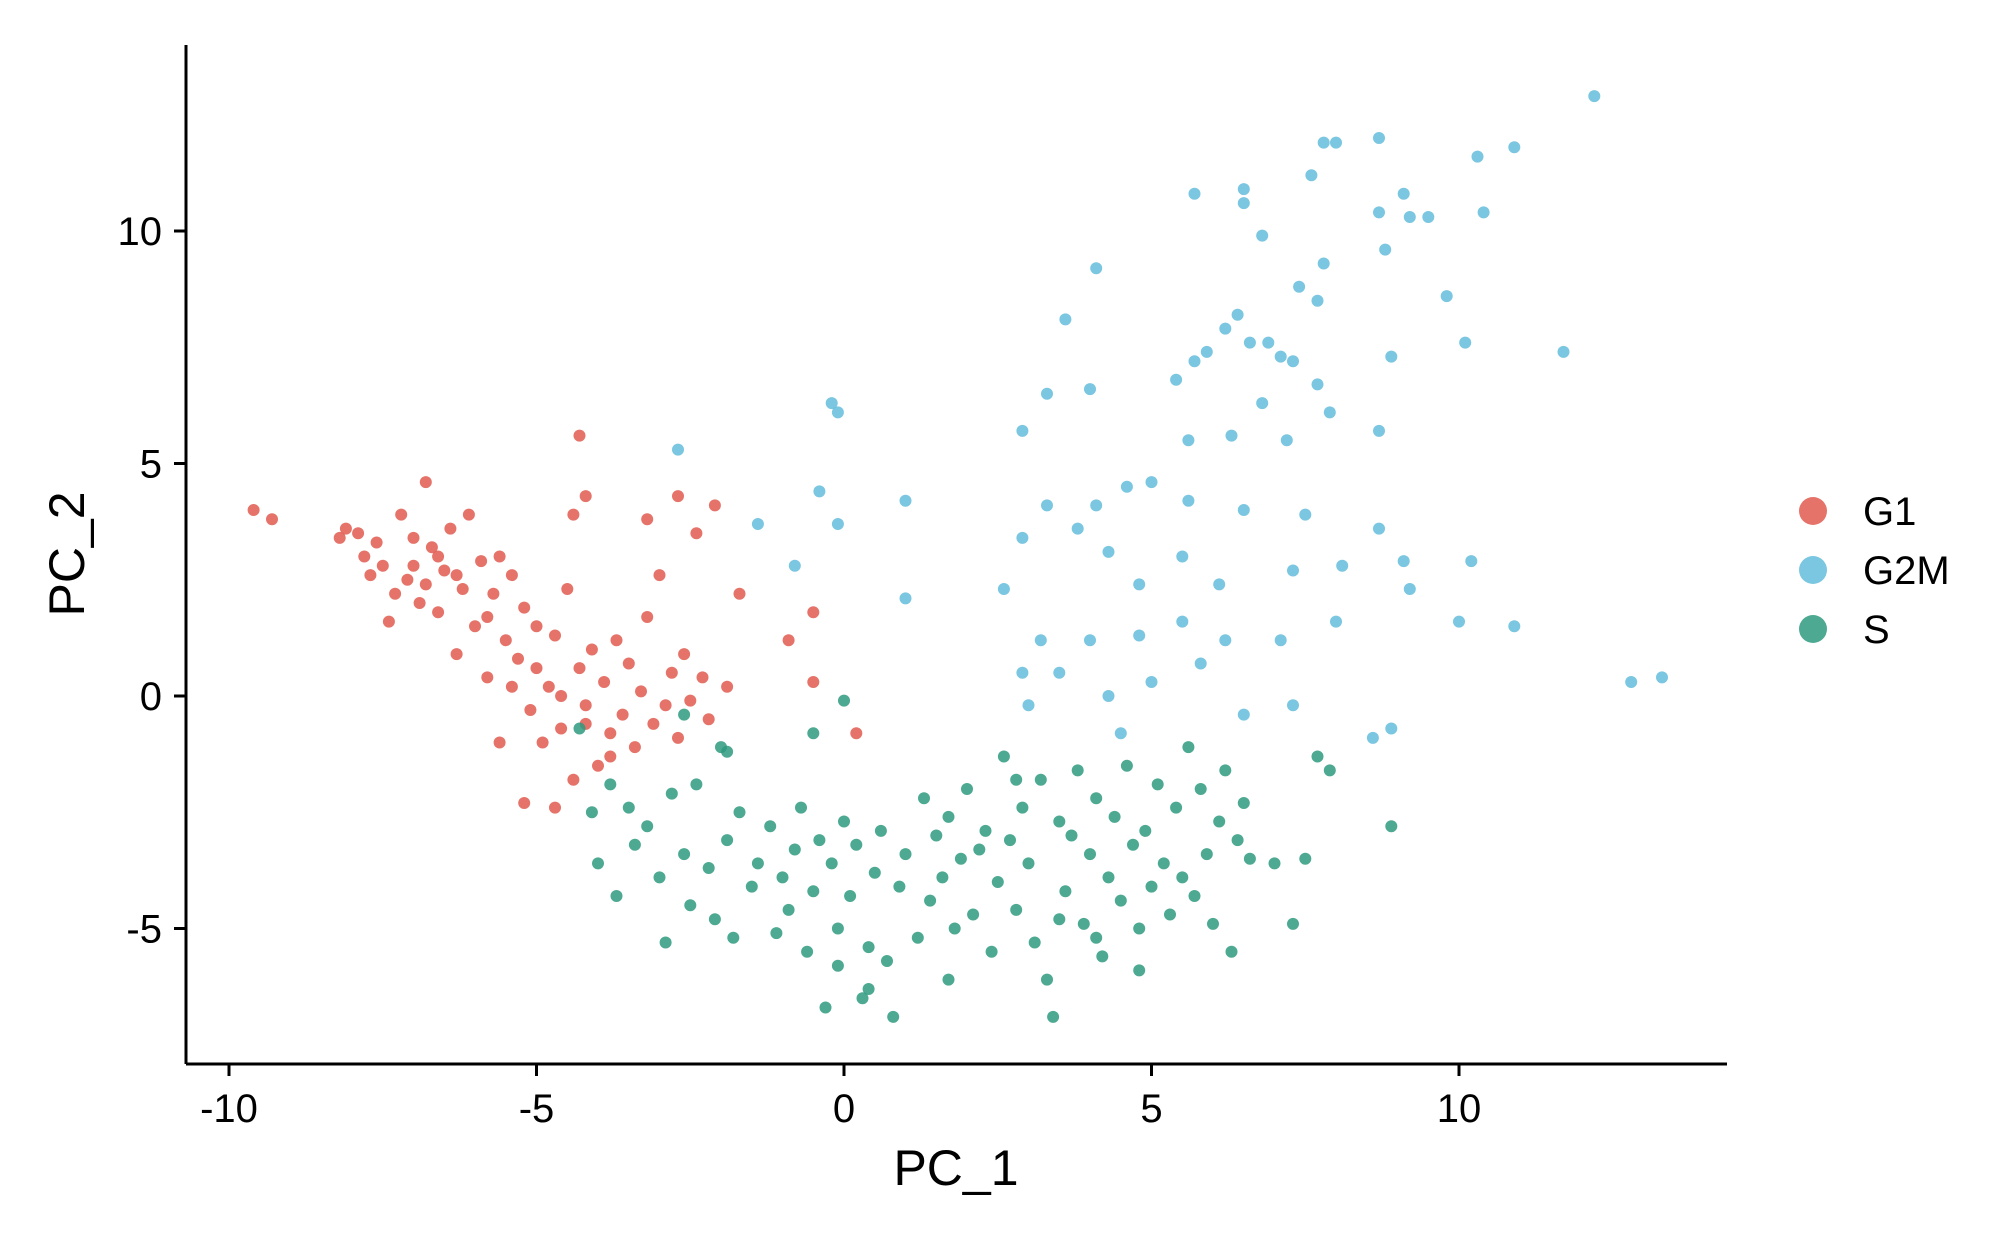 The height and width of the screenshot is (1236, 2000). Describe the element at coordinates (844, 1109) in the screenshot. I see `x-tick-label: 0` at that location.